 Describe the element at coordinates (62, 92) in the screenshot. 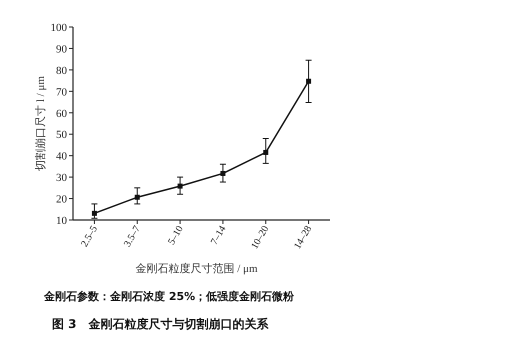

I see `y-tick-label: 70` at that location.